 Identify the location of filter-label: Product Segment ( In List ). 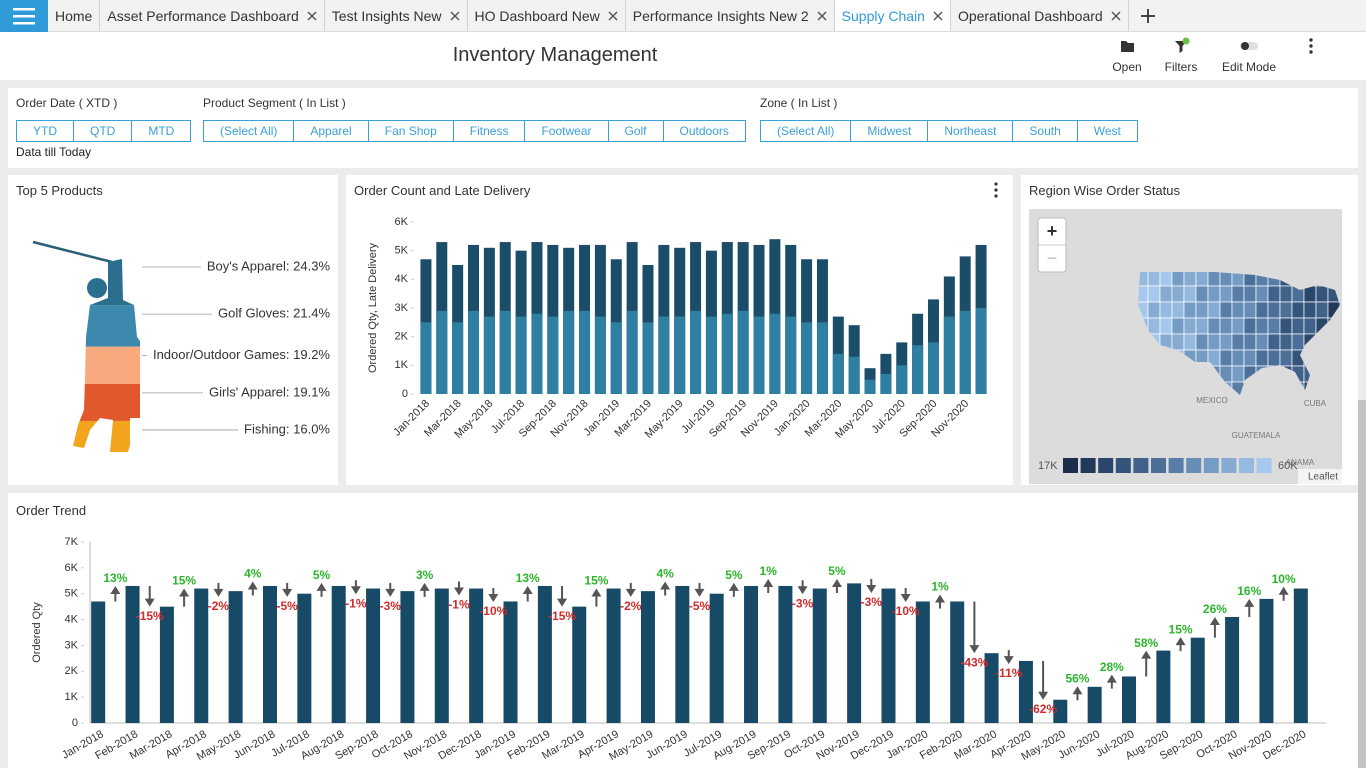
(274, 103).